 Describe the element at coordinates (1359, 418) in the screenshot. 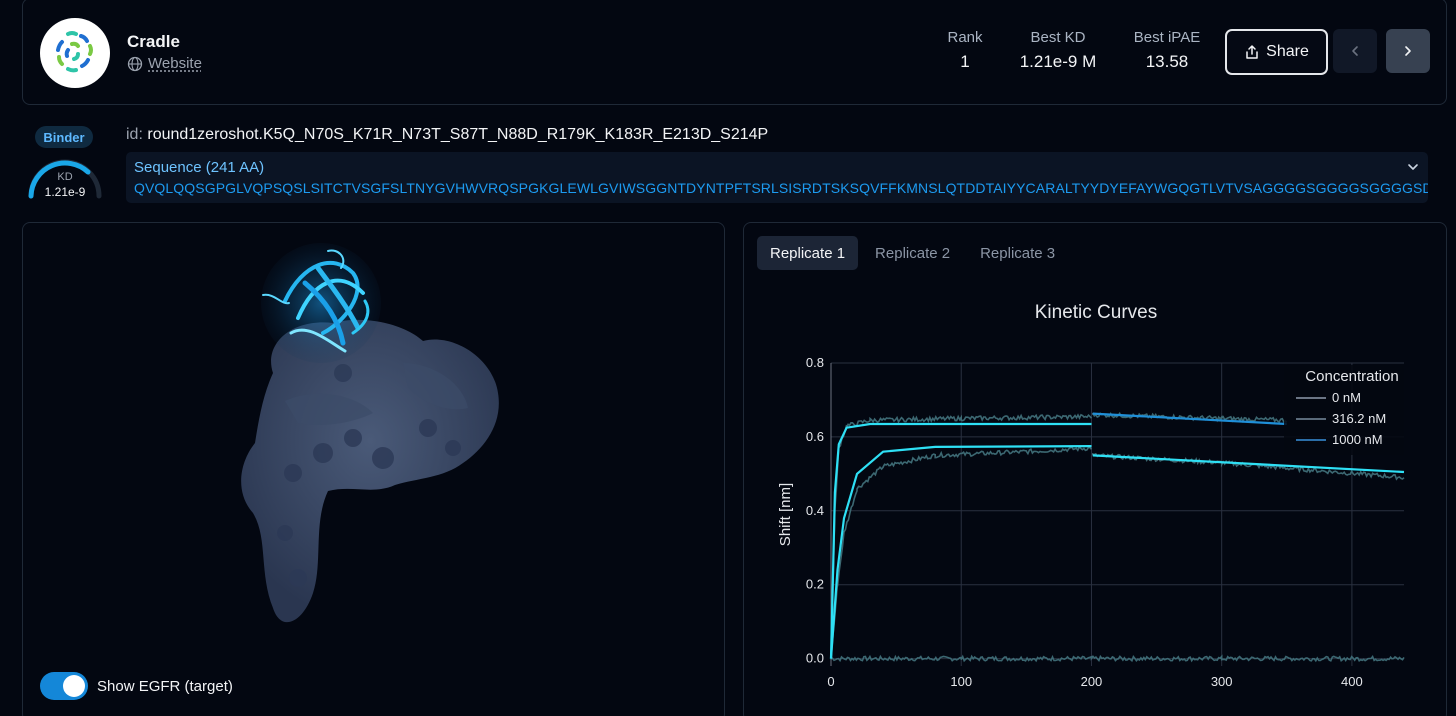

I see `legend-label: 316.2 nM` at that location.